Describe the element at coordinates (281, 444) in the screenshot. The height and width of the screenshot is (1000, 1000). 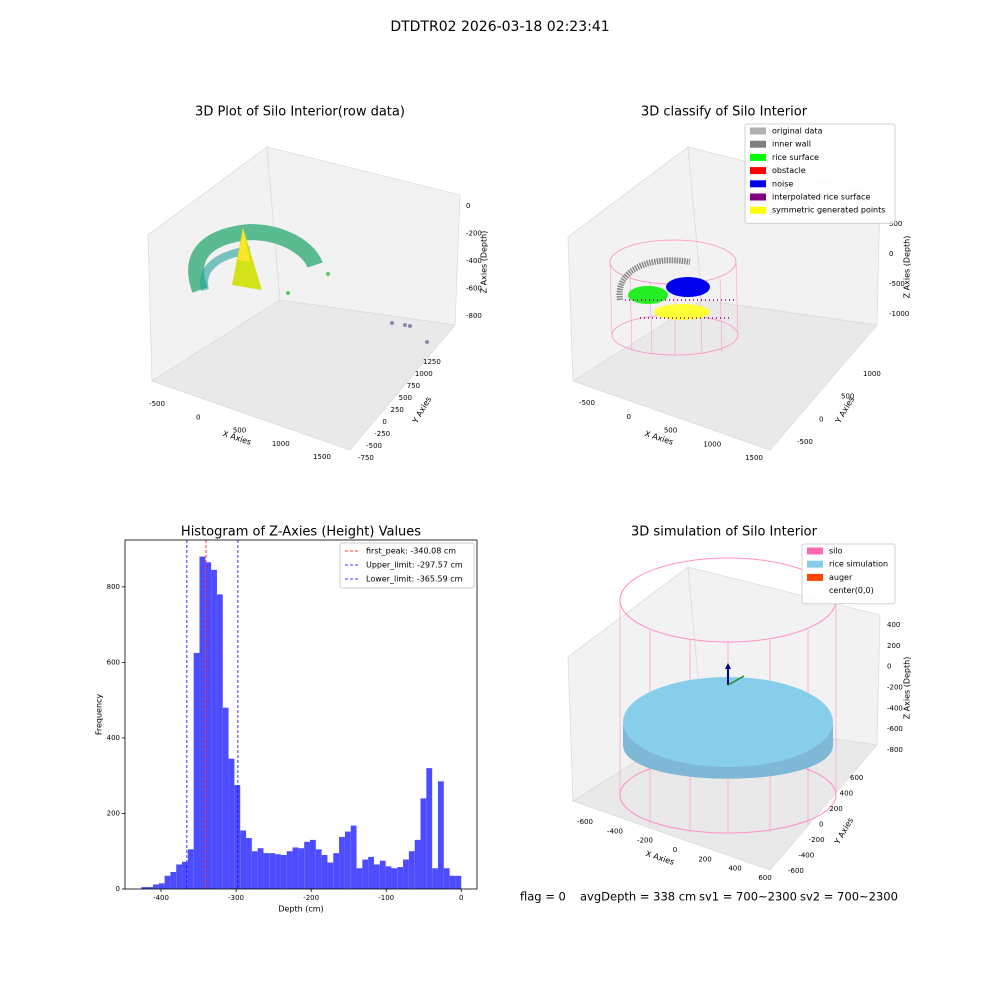
I see `x-tick-label: 1000` at that location.